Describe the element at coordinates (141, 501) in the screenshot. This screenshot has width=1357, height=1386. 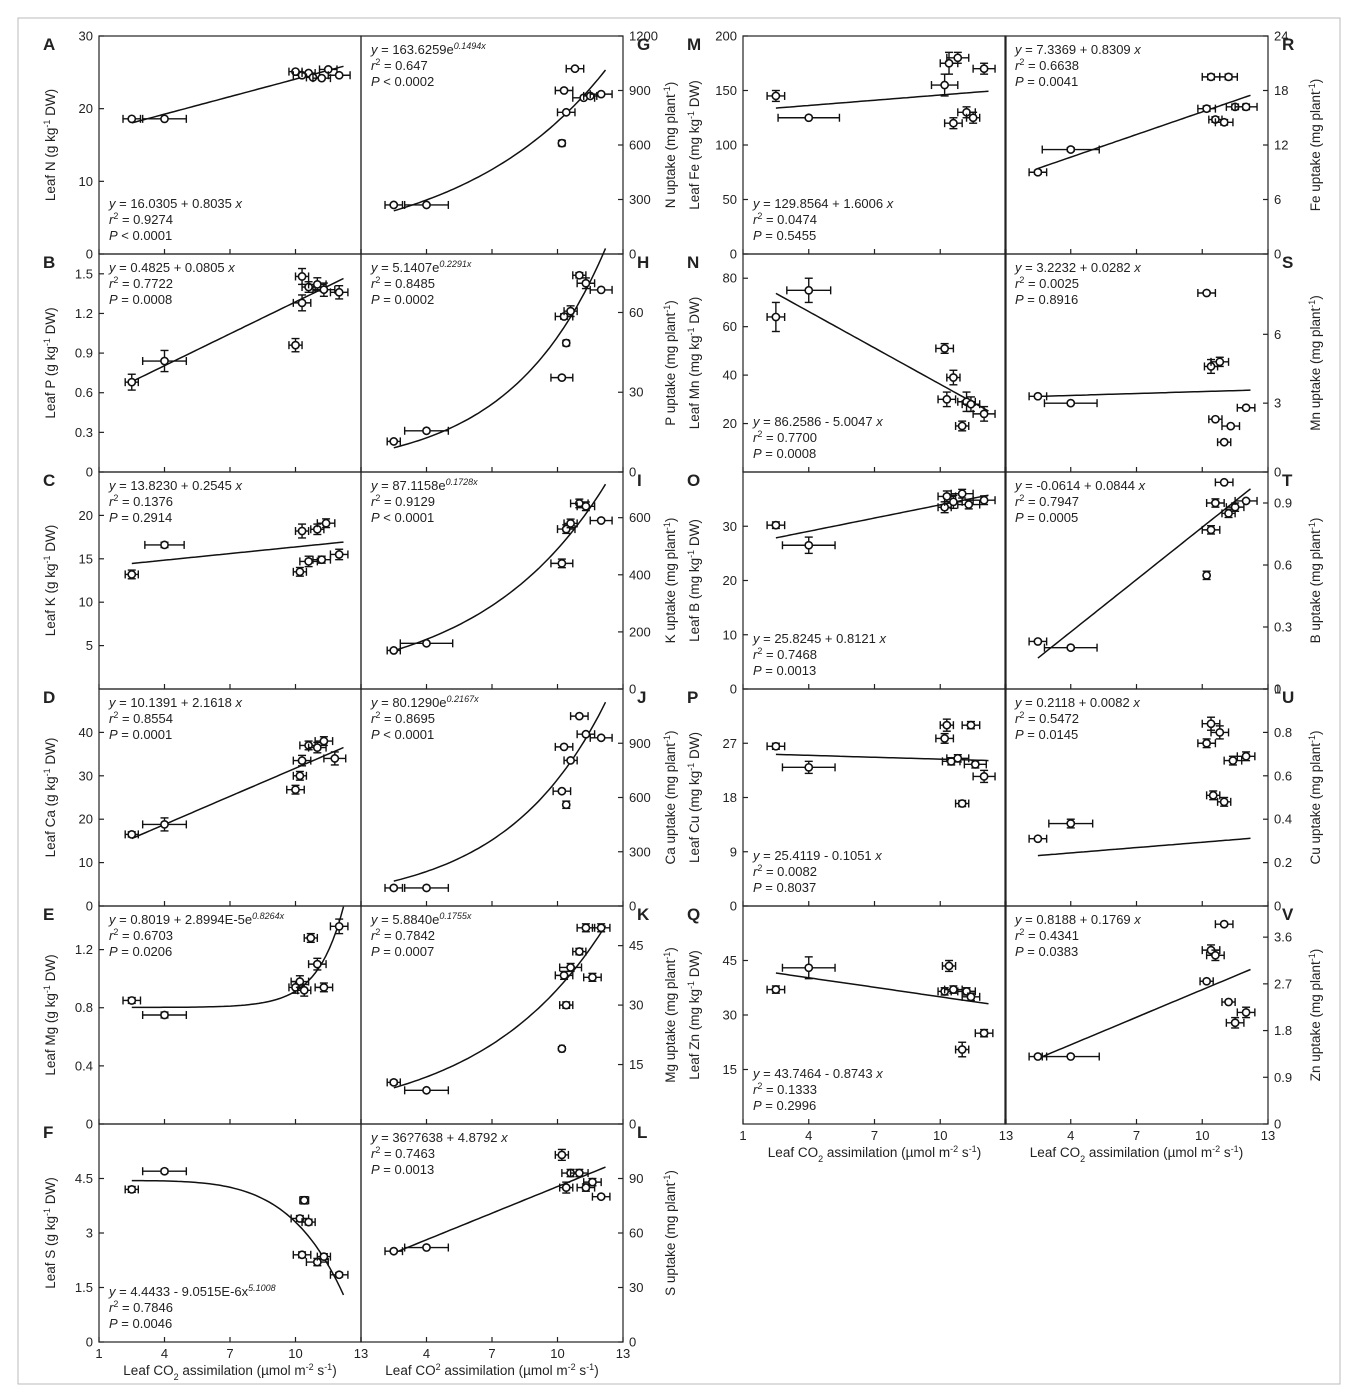
I see `r-squared-text: r2 = 0.1376` at that location.